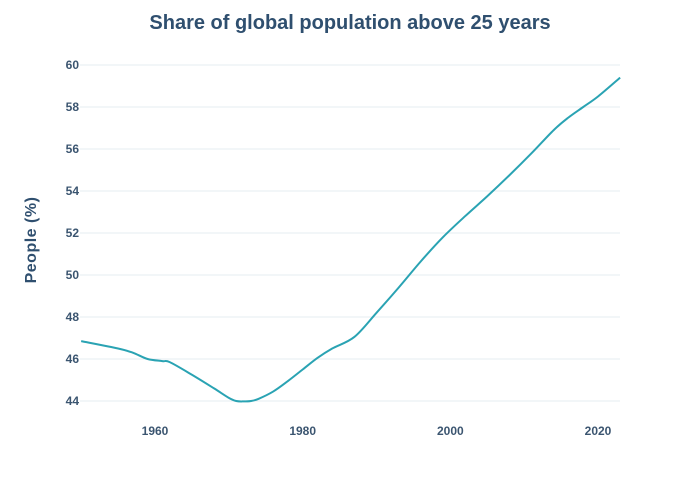  I want to click on y-tick-label: 56, so click(73, 149).